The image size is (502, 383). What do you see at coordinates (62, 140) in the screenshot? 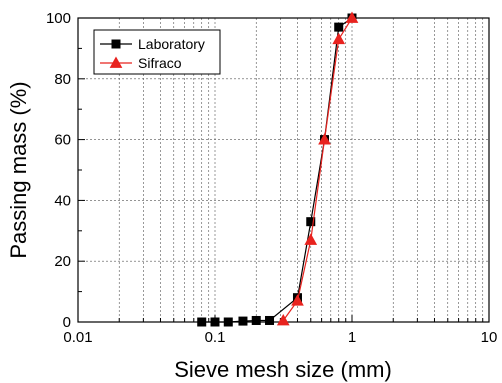
I see `y-tick-label: 60` at bounding box center [62, 140].